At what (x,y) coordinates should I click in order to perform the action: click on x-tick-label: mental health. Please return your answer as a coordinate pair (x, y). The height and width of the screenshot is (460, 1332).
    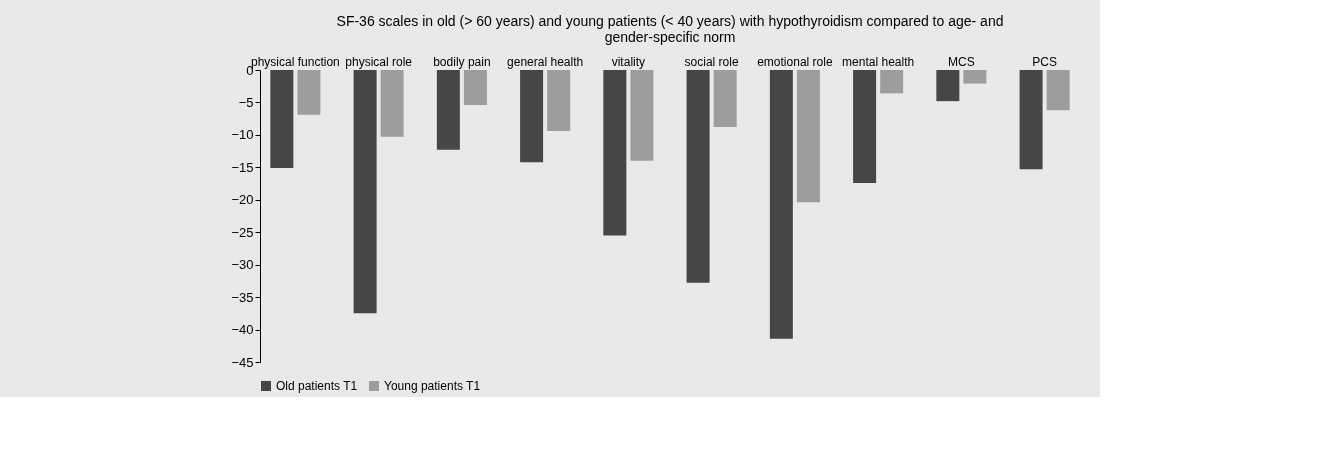
    Looking at the image, I should click on (878, 61).